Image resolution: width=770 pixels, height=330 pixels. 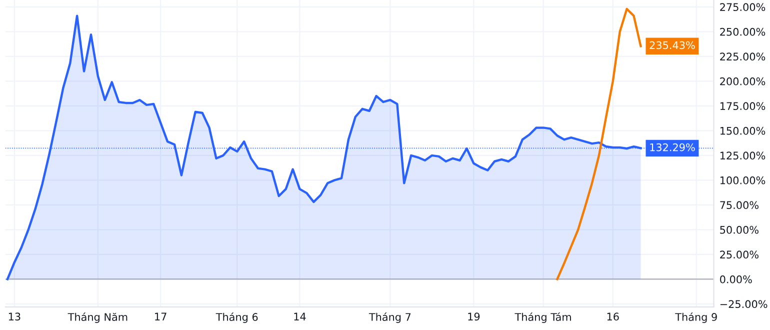 I want to click on y-tick-label: 175.00%, so click(x=743, y=106).